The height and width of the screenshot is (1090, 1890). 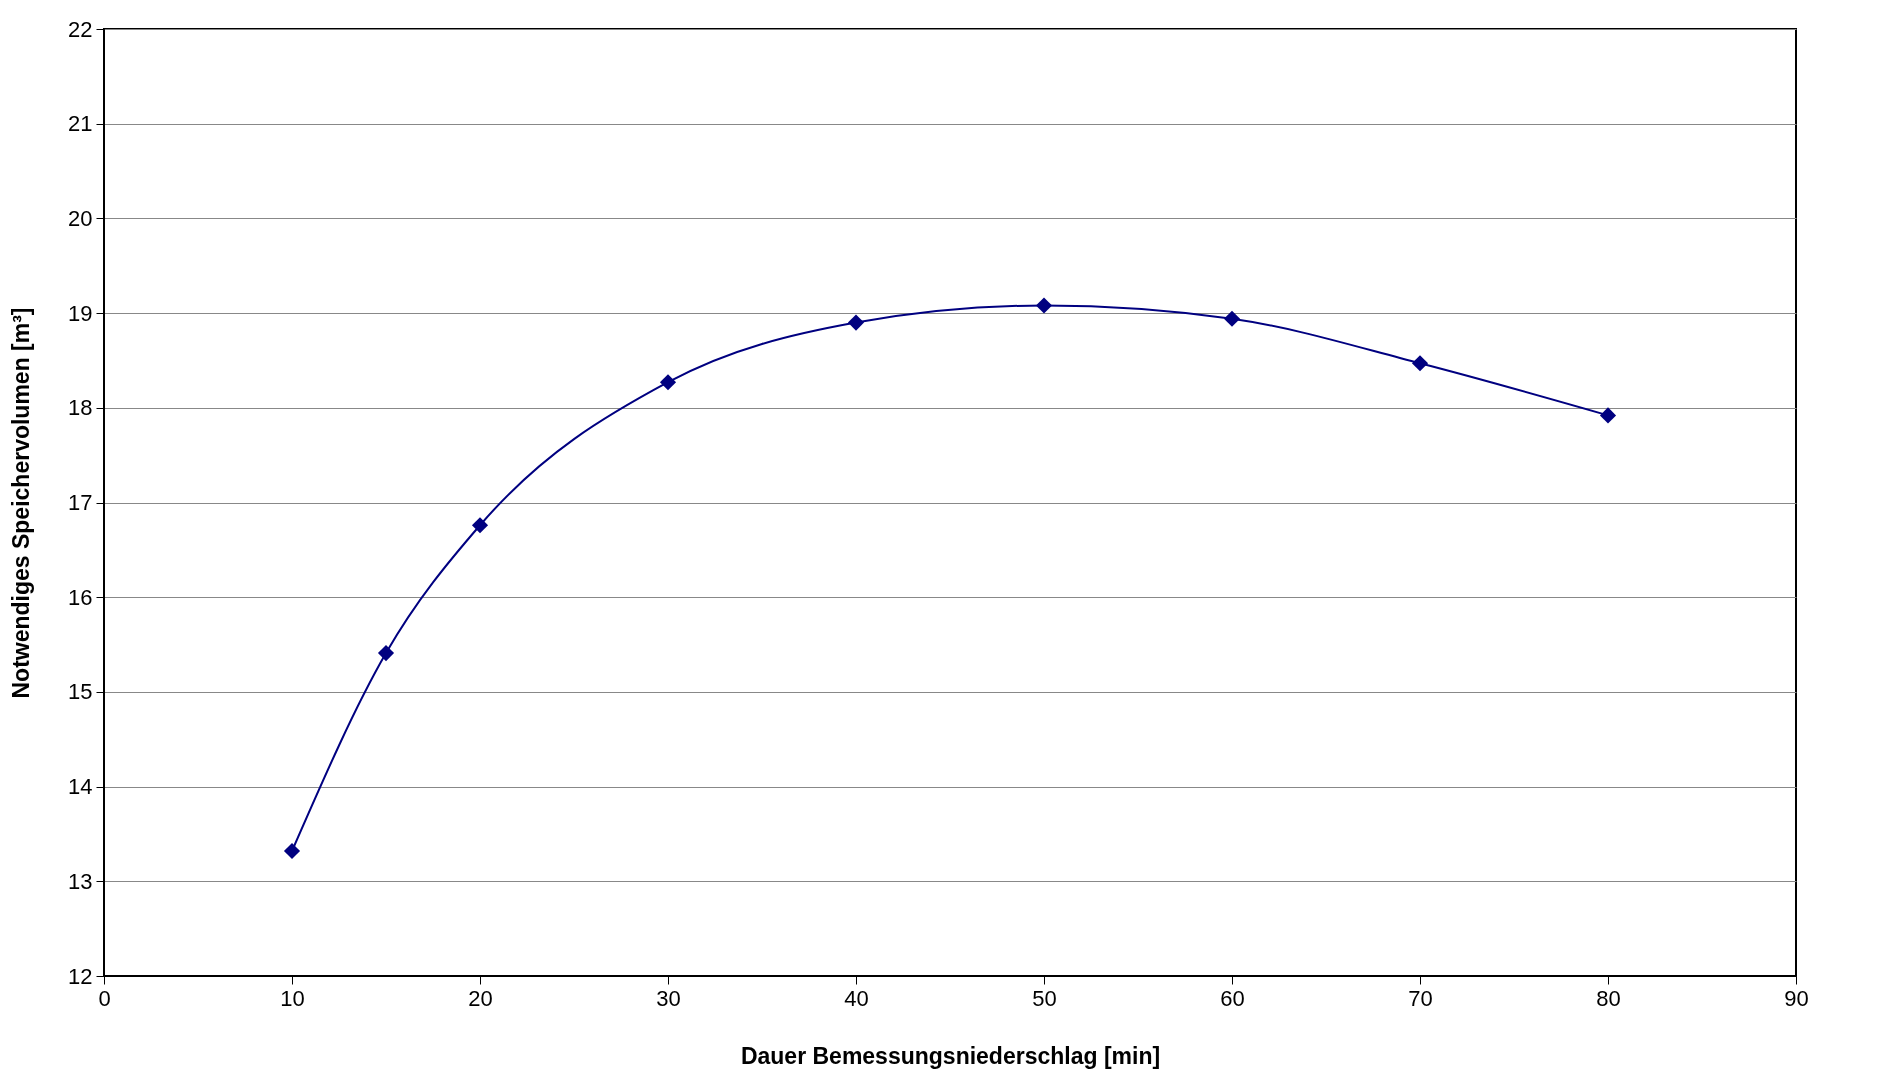 What do you see at coordinates (1608, 998) in the screenshot?
I see `x-tick-label: 80` at bounding box center [1608, 998].